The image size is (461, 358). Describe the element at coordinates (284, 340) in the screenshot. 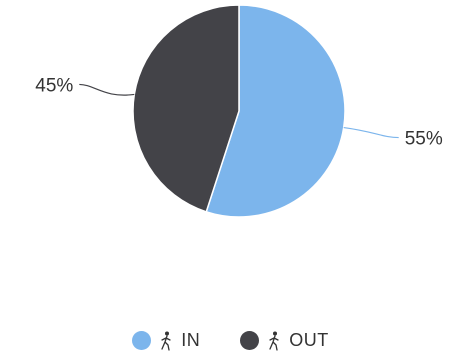

I see `legend-item-out: OUT` at that location.